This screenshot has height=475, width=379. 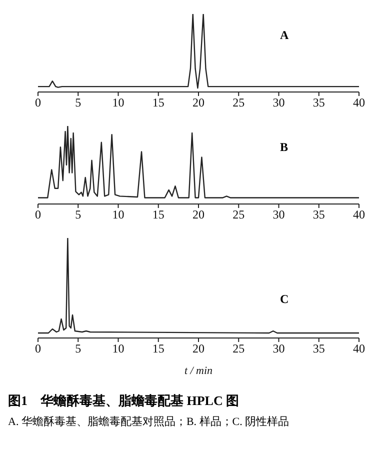 What do you see at coordinates (284, 35) in the screenshot?
I see `text: A` at bounding box center [284, 35].